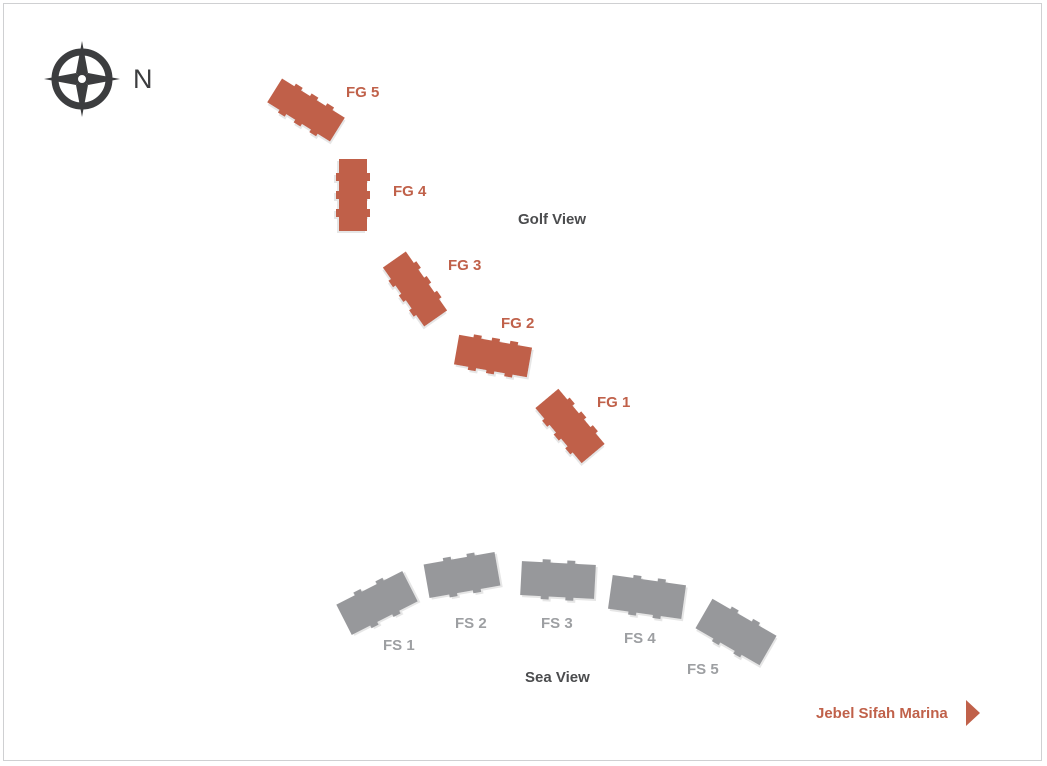  What do you see at coordinates (377, 602) in the screenshot?
I see `building-fs1` at bounding box center [377, 602].